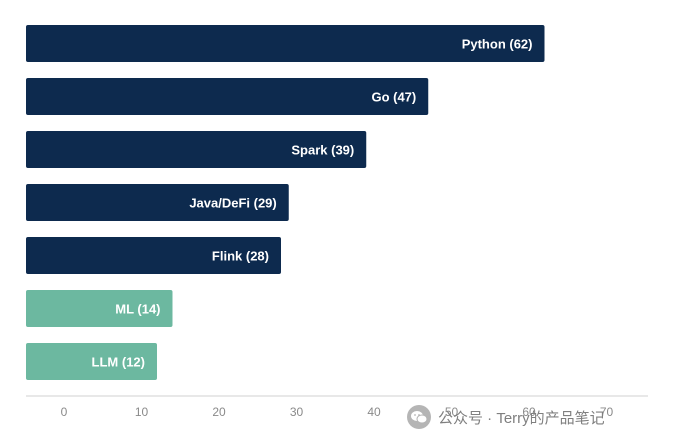 The height and width of the screenshot is (444, 674). I want to click on wechat-icon, so click(419, 417).